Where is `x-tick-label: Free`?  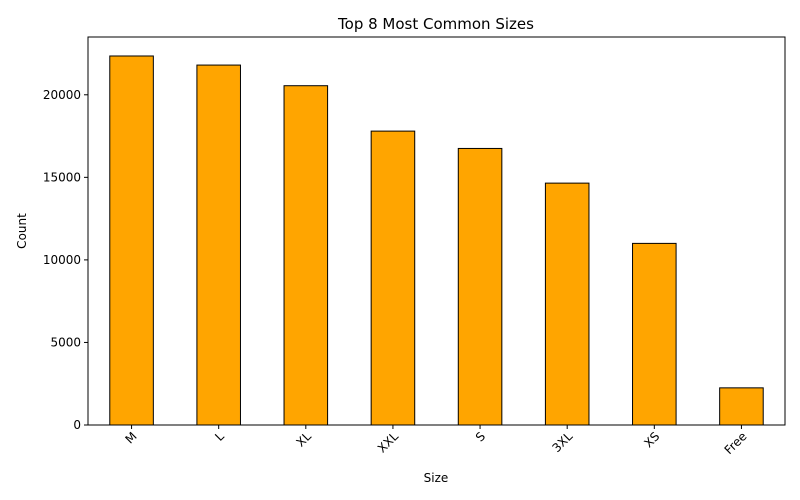
x-tick-label: Free is located at coordinates (736, 443).